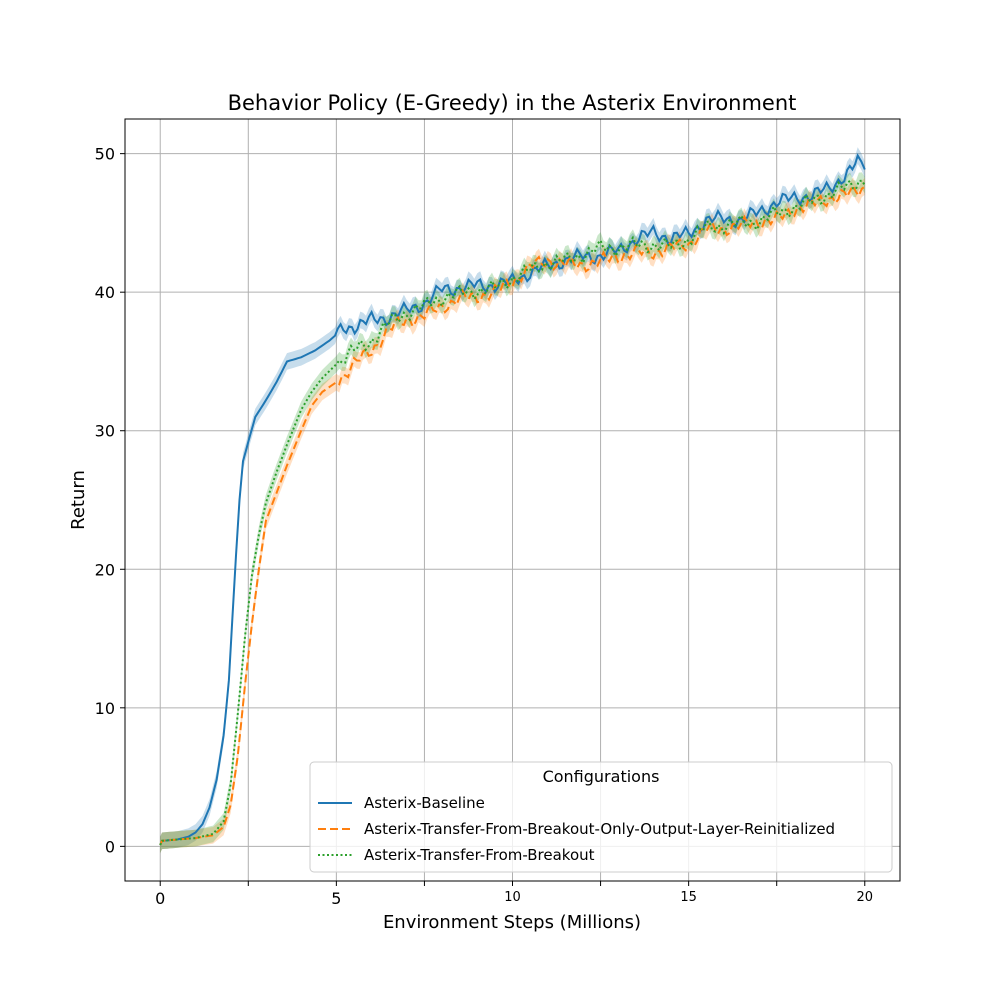 The image size is (1000, 989). Describe the element at coordinates (105, 292) in the screenshot. I see `y-tick-label: 40` at that location.